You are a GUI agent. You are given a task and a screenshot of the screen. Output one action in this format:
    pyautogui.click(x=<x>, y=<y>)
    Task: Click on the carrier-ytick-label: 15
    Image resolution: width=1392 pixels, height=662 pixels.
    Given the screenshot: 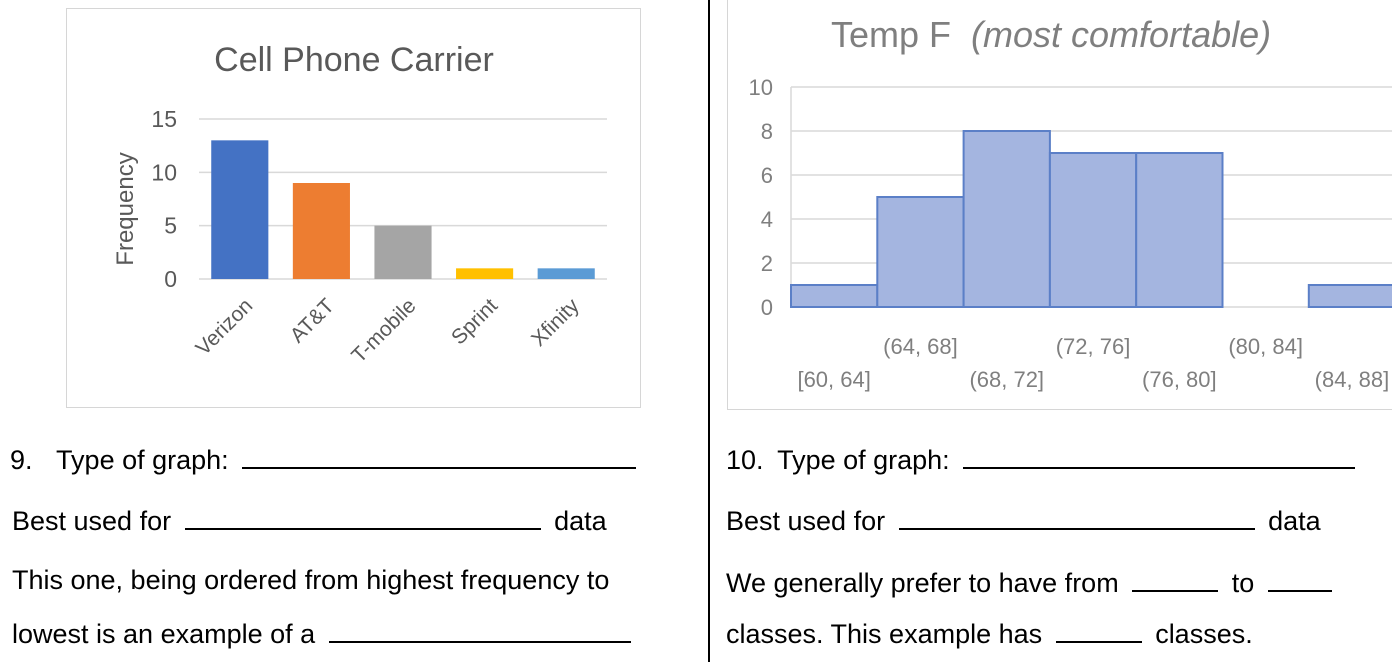 What is the action you would take?
    pyautogui.click(x=164, y=119)
    